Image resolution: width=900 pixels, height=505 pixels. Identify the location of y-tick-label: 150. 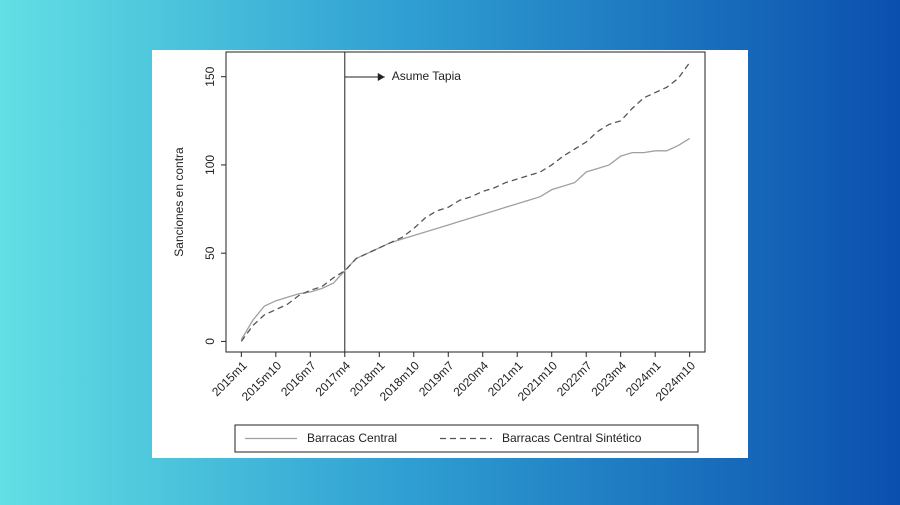
(210, 76).